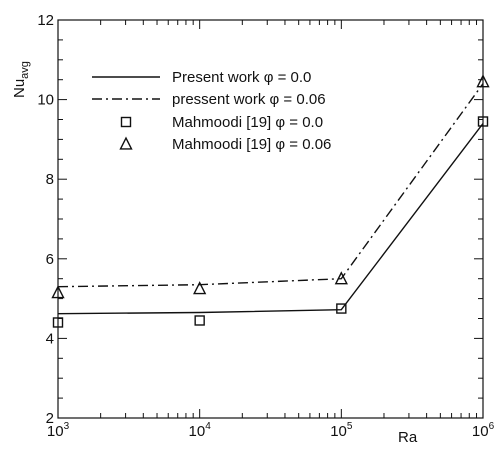 The image size is (496, 452). Describe the element at coordinates (492, 426) in the screenshot. I see `x-tick-label-exp: 6` at that location.